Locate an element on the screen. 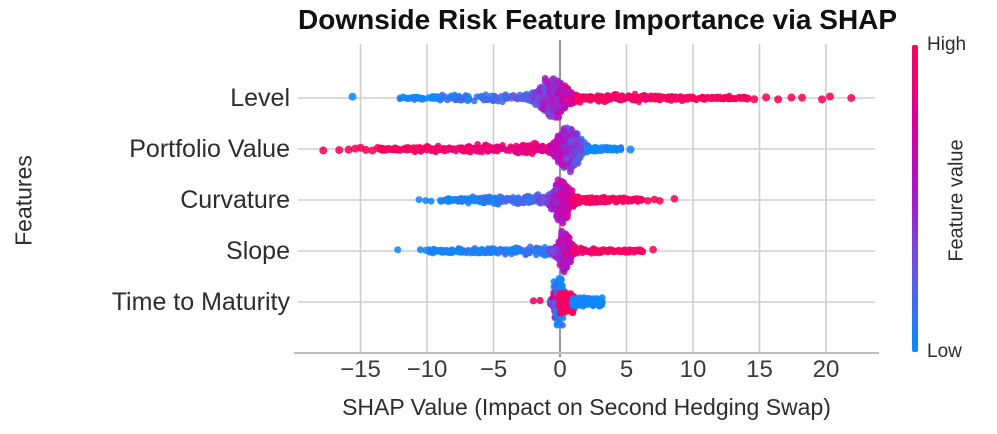  x-tick-label-10: 10 is located at coordinates (693, 369).